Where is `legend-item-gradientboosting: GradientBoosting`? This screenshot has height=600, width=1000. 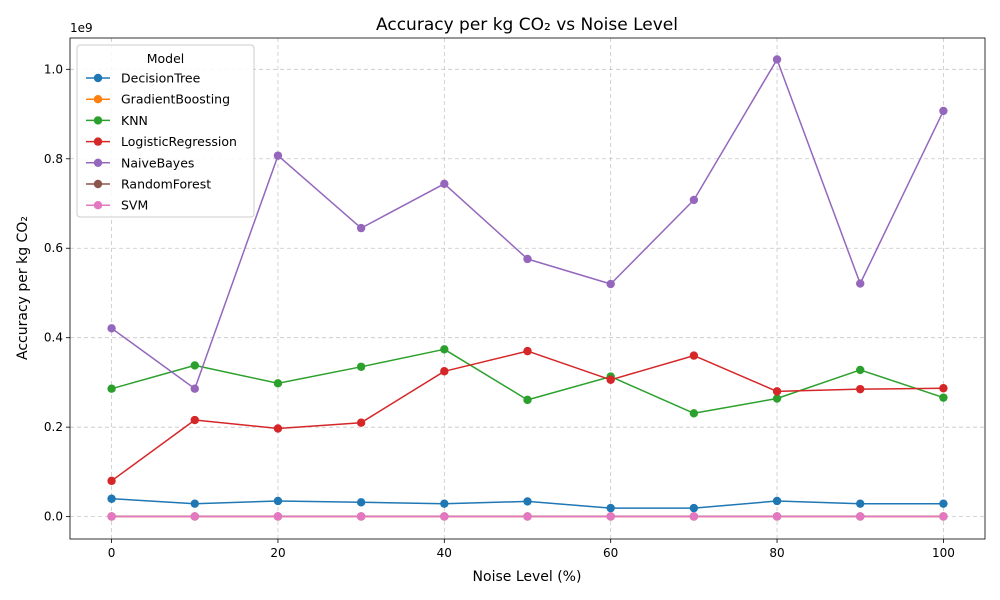 legend-item-gradientboosting: GradientBoosting is located at coordinates (158, 99).